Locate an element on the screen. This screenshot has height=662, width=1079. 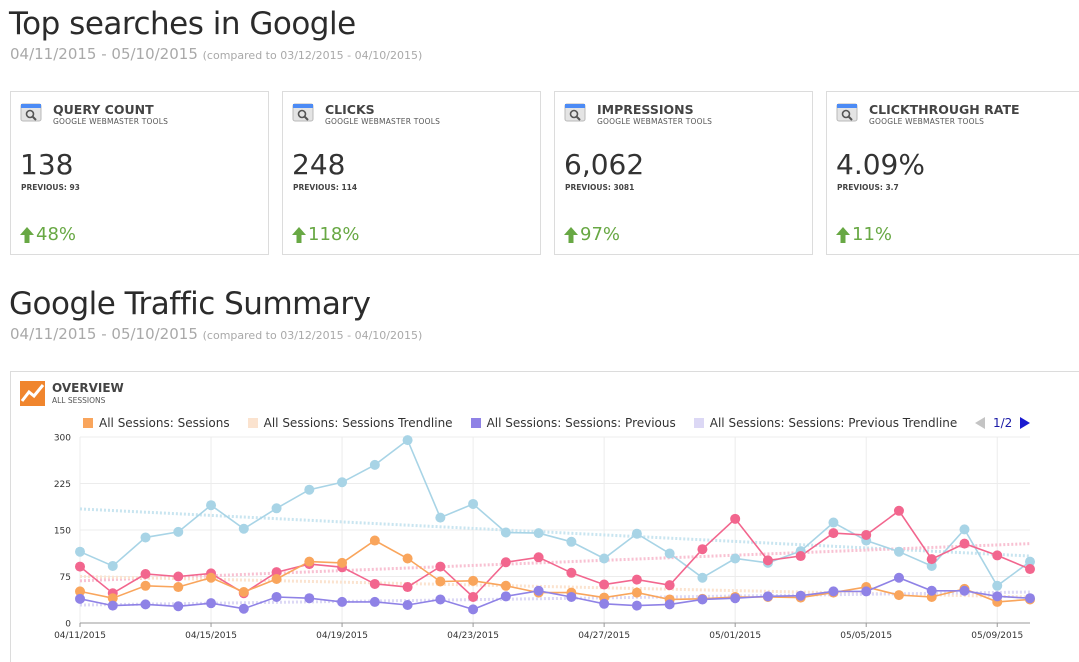
metric-change: 97% is located at coordinates (592, 234).